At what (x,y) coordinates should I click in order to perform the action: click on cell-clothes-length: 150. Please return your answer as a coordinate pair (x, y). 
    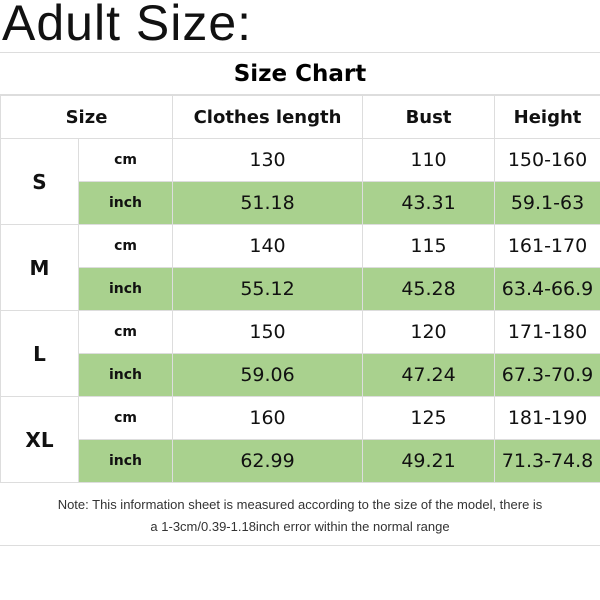
    Looking at the image, I should click on (268, 332).